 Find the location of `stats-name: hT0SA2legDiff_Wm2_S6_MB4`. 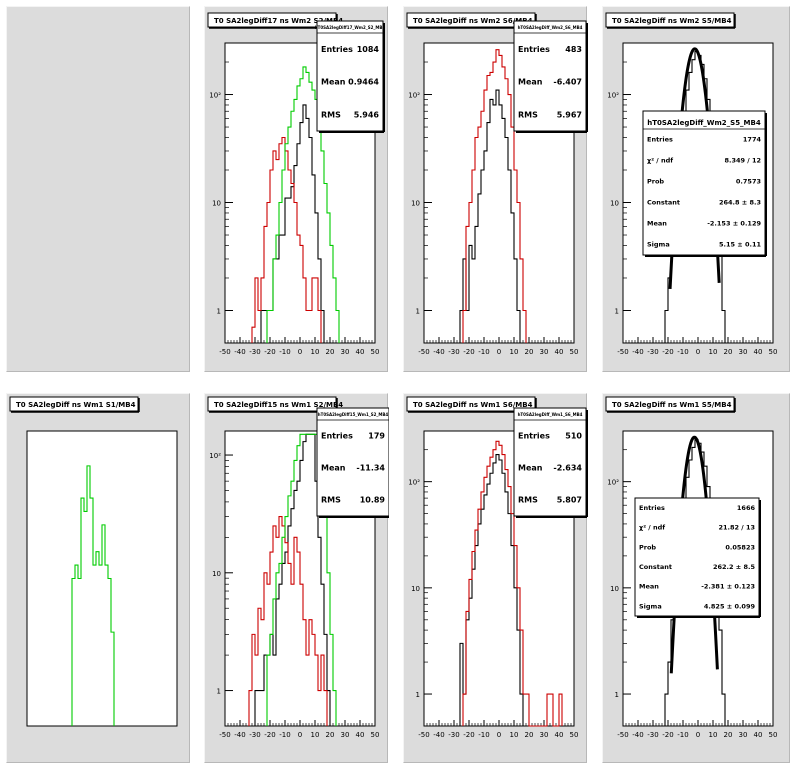

stats-name: hT0SA2legDiff_Wm2_S6_MB4 is located at coordinates (550, 27).